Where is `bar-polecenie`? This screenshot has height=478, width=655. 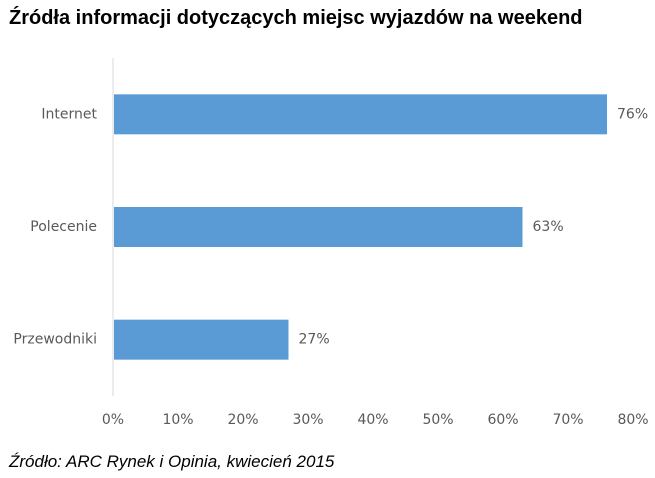
bar-polecenie is located at coordinates (318, 227).